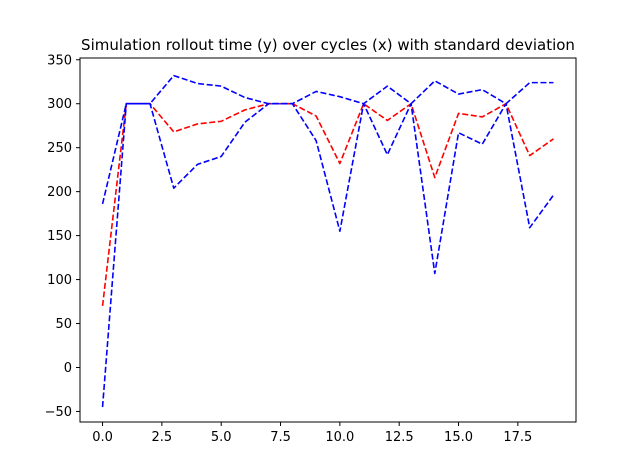 Image resolution: width=640 pixels, height=474 pixels. What do you see at coordinates (162, 437) in the screenshot?
I see `x-tick-label: 2.5` at bounding box center [162, 437].